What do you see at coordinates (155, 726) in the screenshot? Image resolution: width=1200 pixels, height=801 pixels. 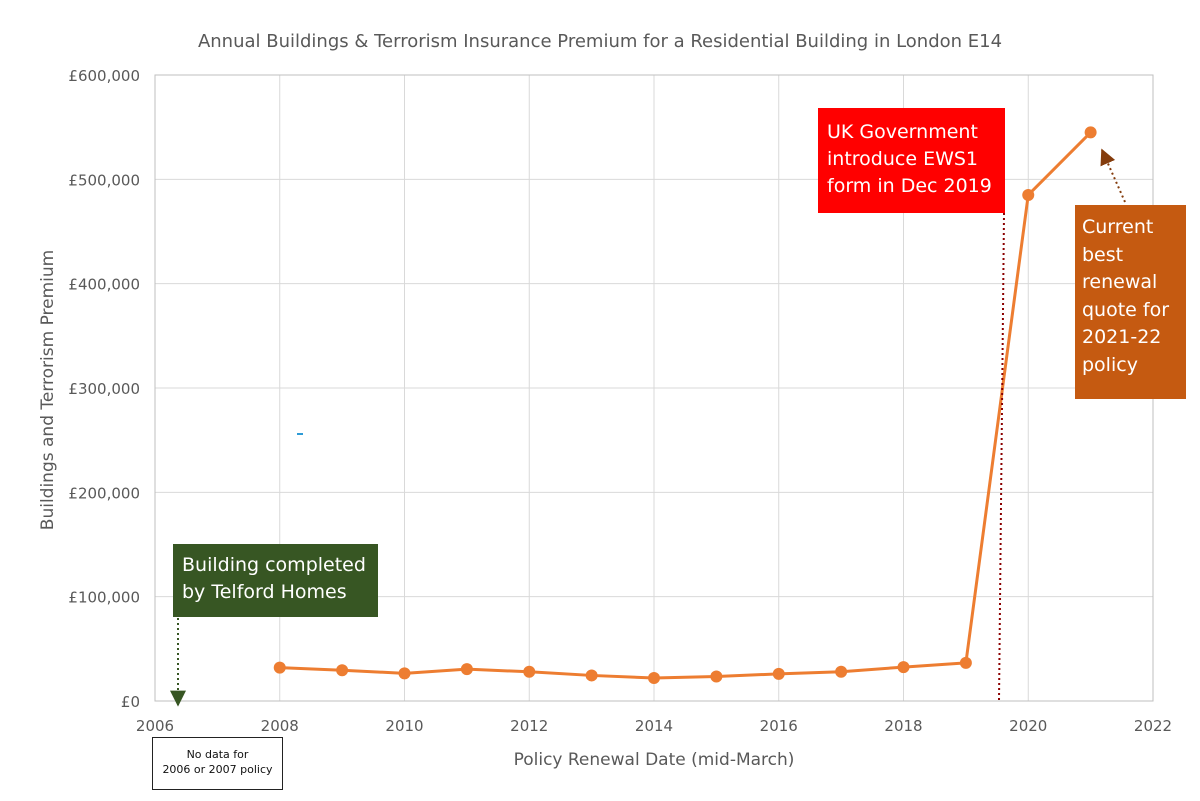 I see `x-tick-label: 2006` at bounding box center [155, 726].